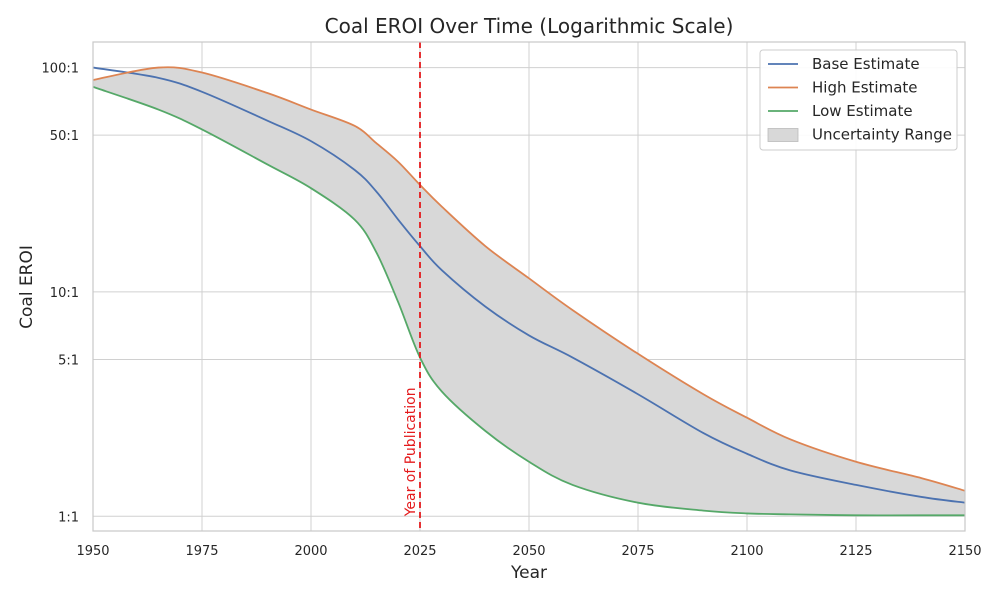 Image resolution: width=1000 pixels, height=600 pixels. I want to click on legend-box, so click(858, 100).